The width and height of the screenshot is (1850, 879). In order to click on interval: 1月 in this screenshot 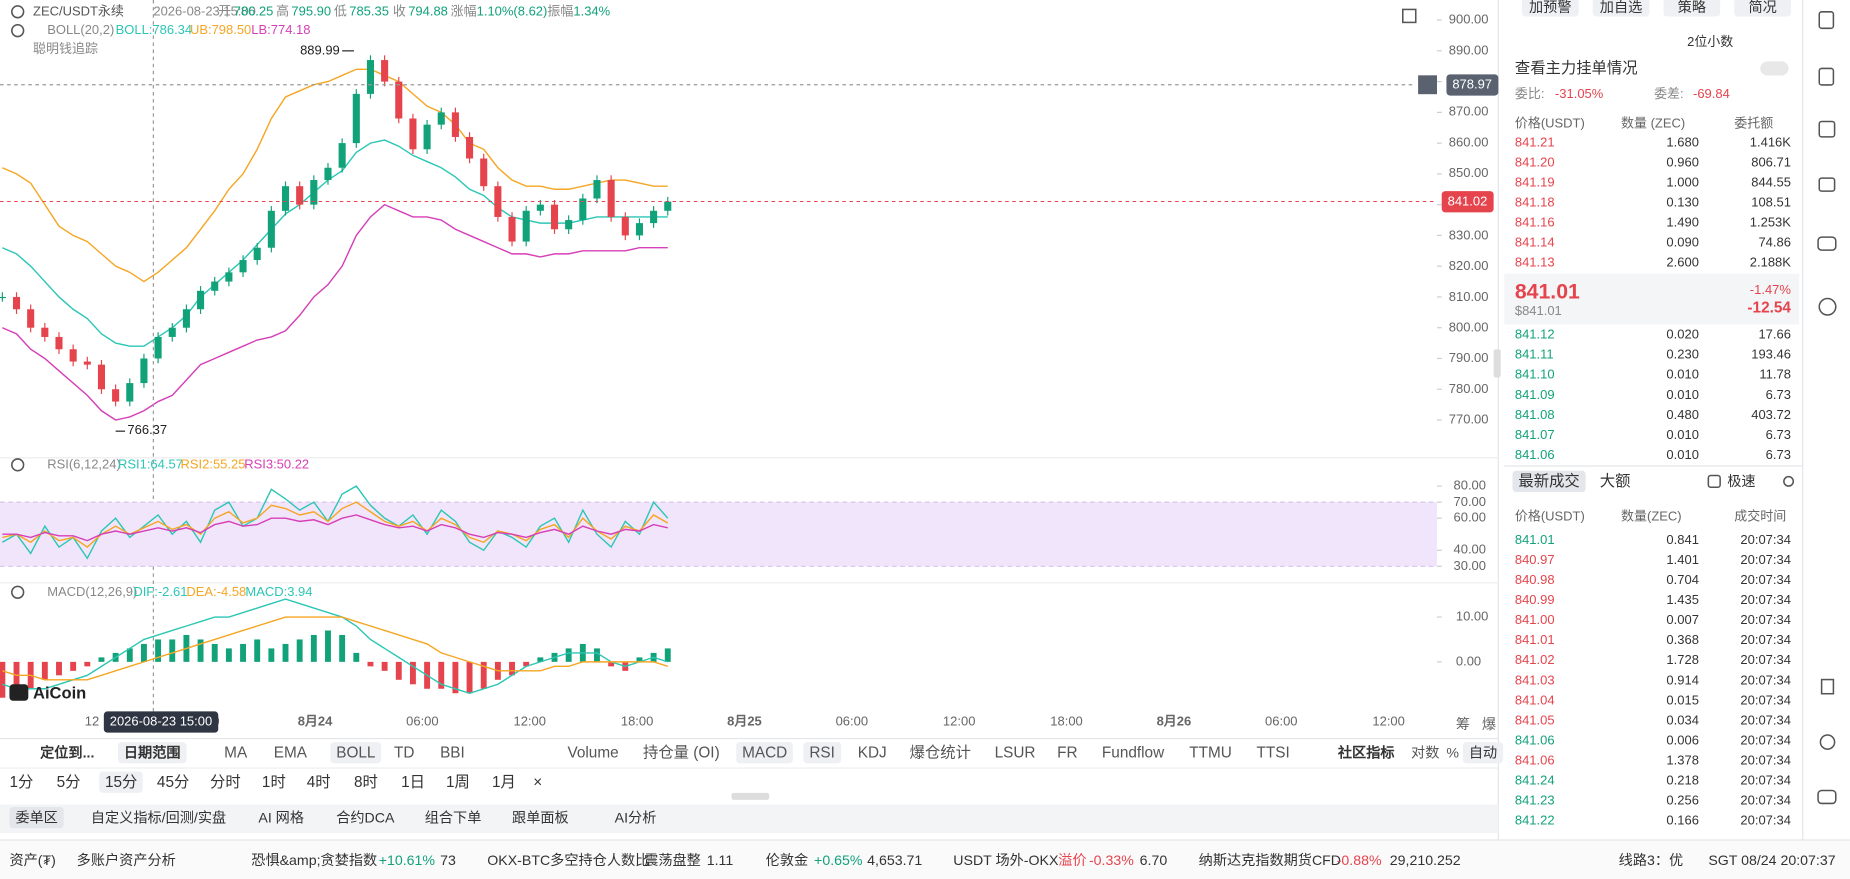, I will do `click(503, 781)`.